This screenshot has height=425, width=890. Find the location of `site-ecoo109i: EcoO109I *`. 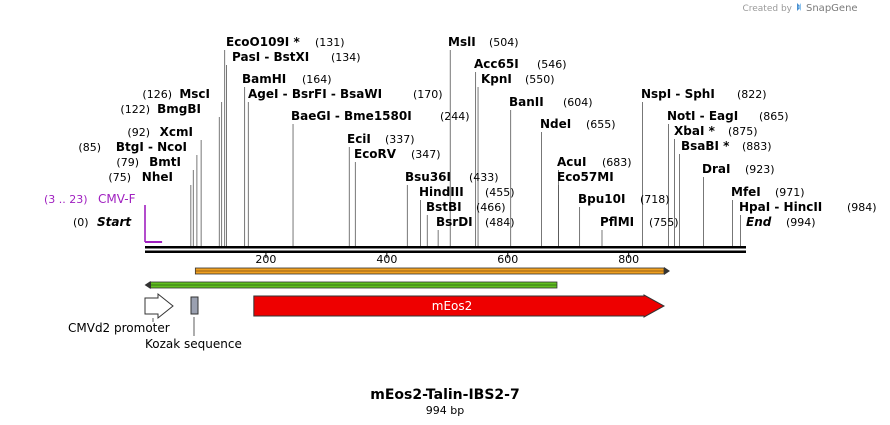

site-ecoo109i: EcoO109I * is located at coordinates (263, 42).